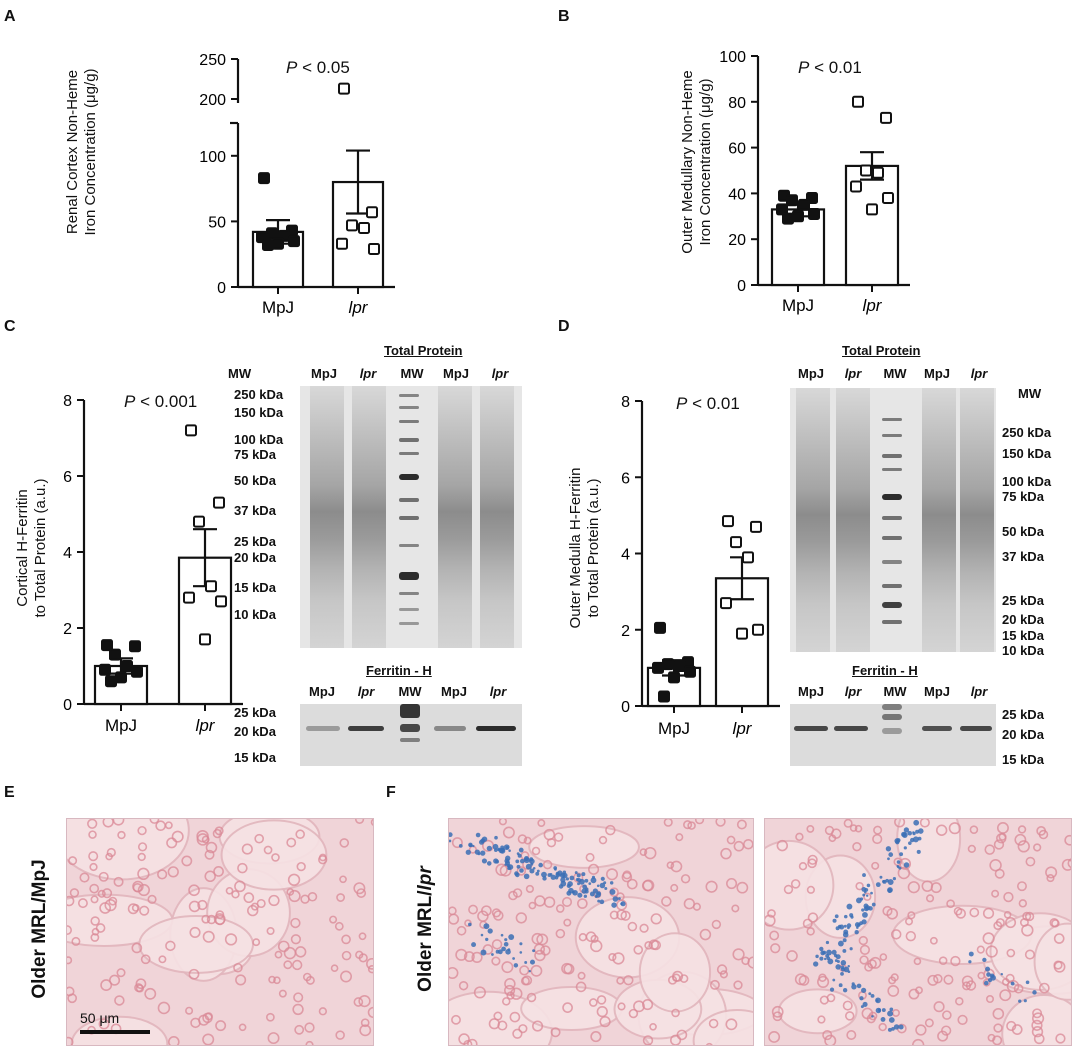  I want to click on histology-texture, so click(918, 932).